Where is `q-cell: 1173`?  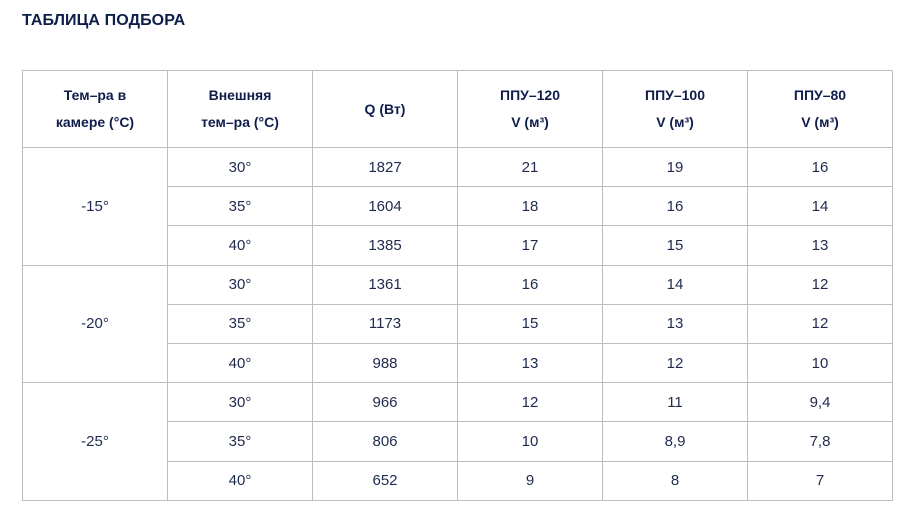 q-cell: 1173 is located at coordinates (385, 323).